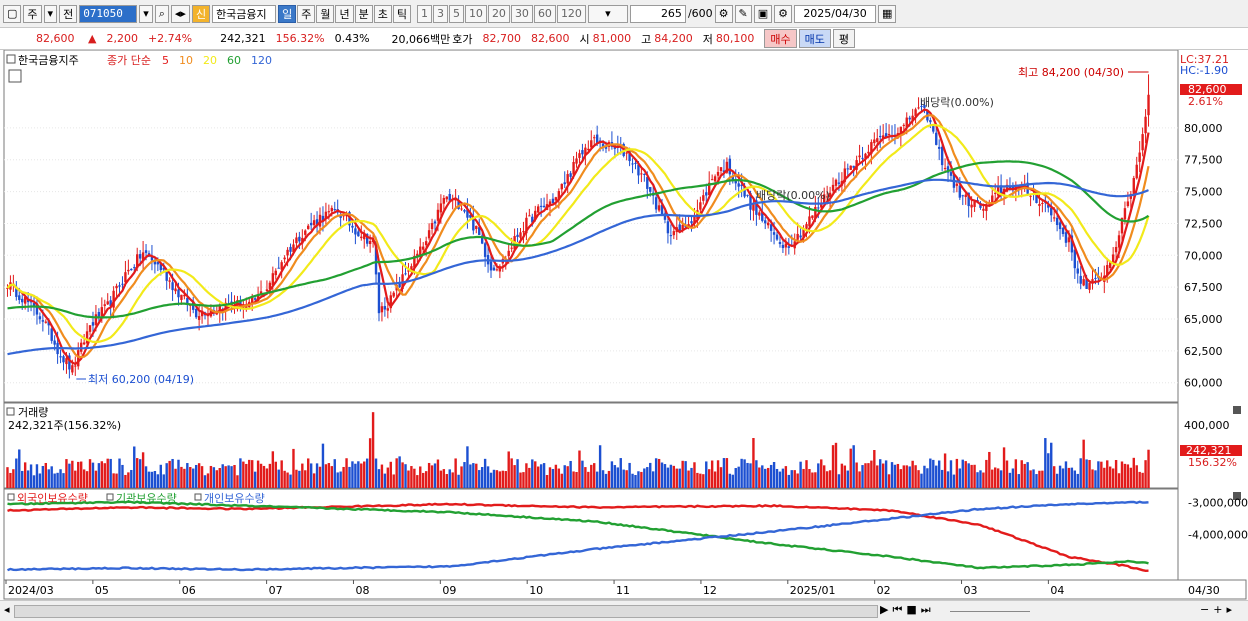 Image resolution: width=1248 pixels, height=621 pixels. I want to click on interval-tab: 20, so click(498, 13).